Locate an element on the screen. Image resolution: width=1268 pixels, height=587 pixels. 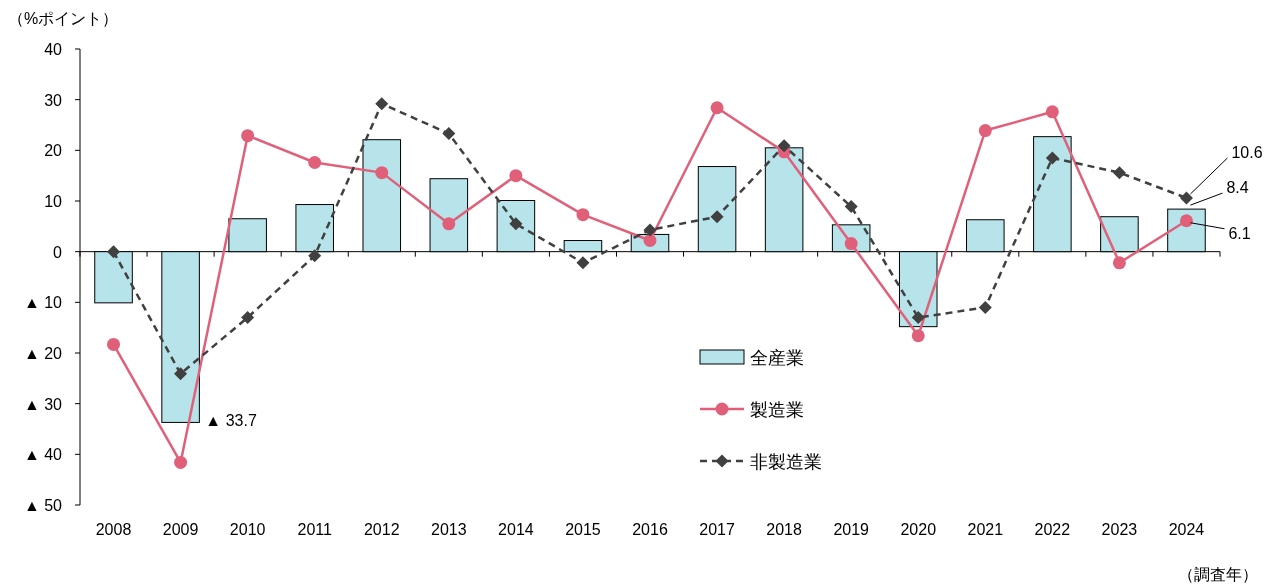
data-label: 6.1 is located at coordinates (1239, 233).